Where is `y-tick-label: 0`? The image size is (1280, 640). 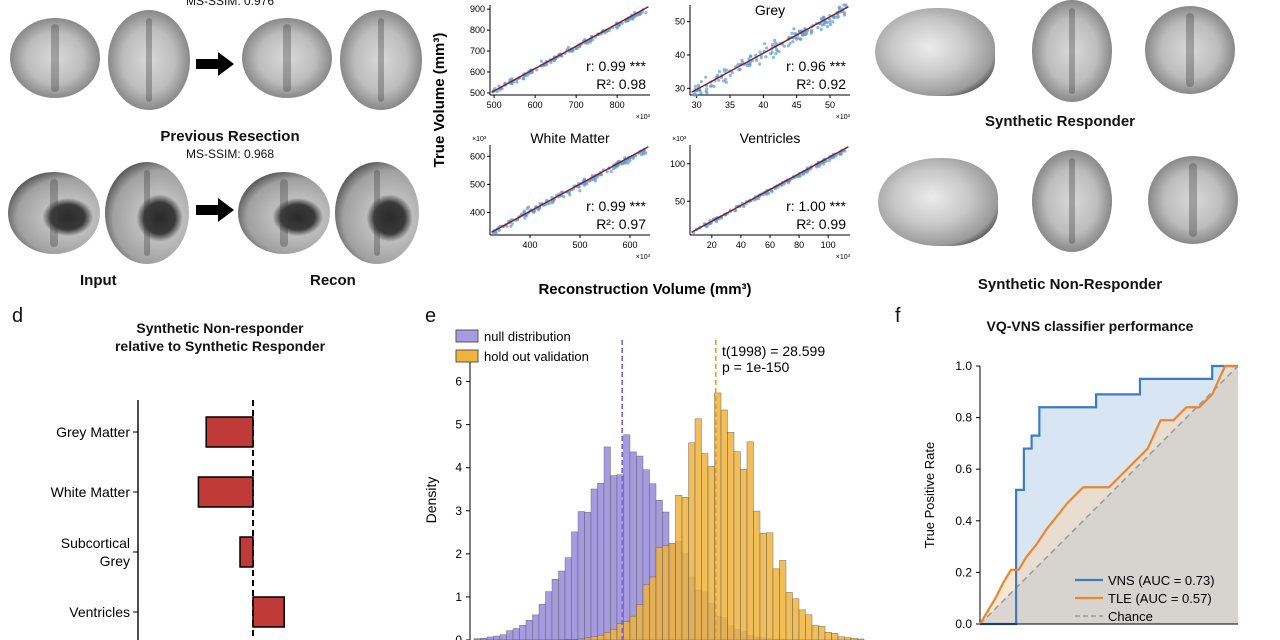 y-tick-label: 0 is located at coordinates (458, 636).